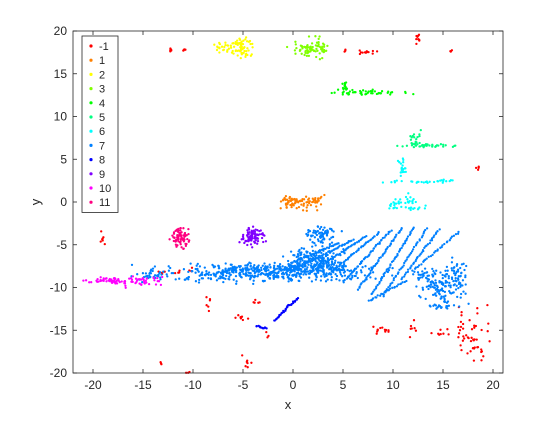  What do you see at coordinates (372, 88) in the screenshot?
I see `series-4-points` at bounding box center [372, 88].